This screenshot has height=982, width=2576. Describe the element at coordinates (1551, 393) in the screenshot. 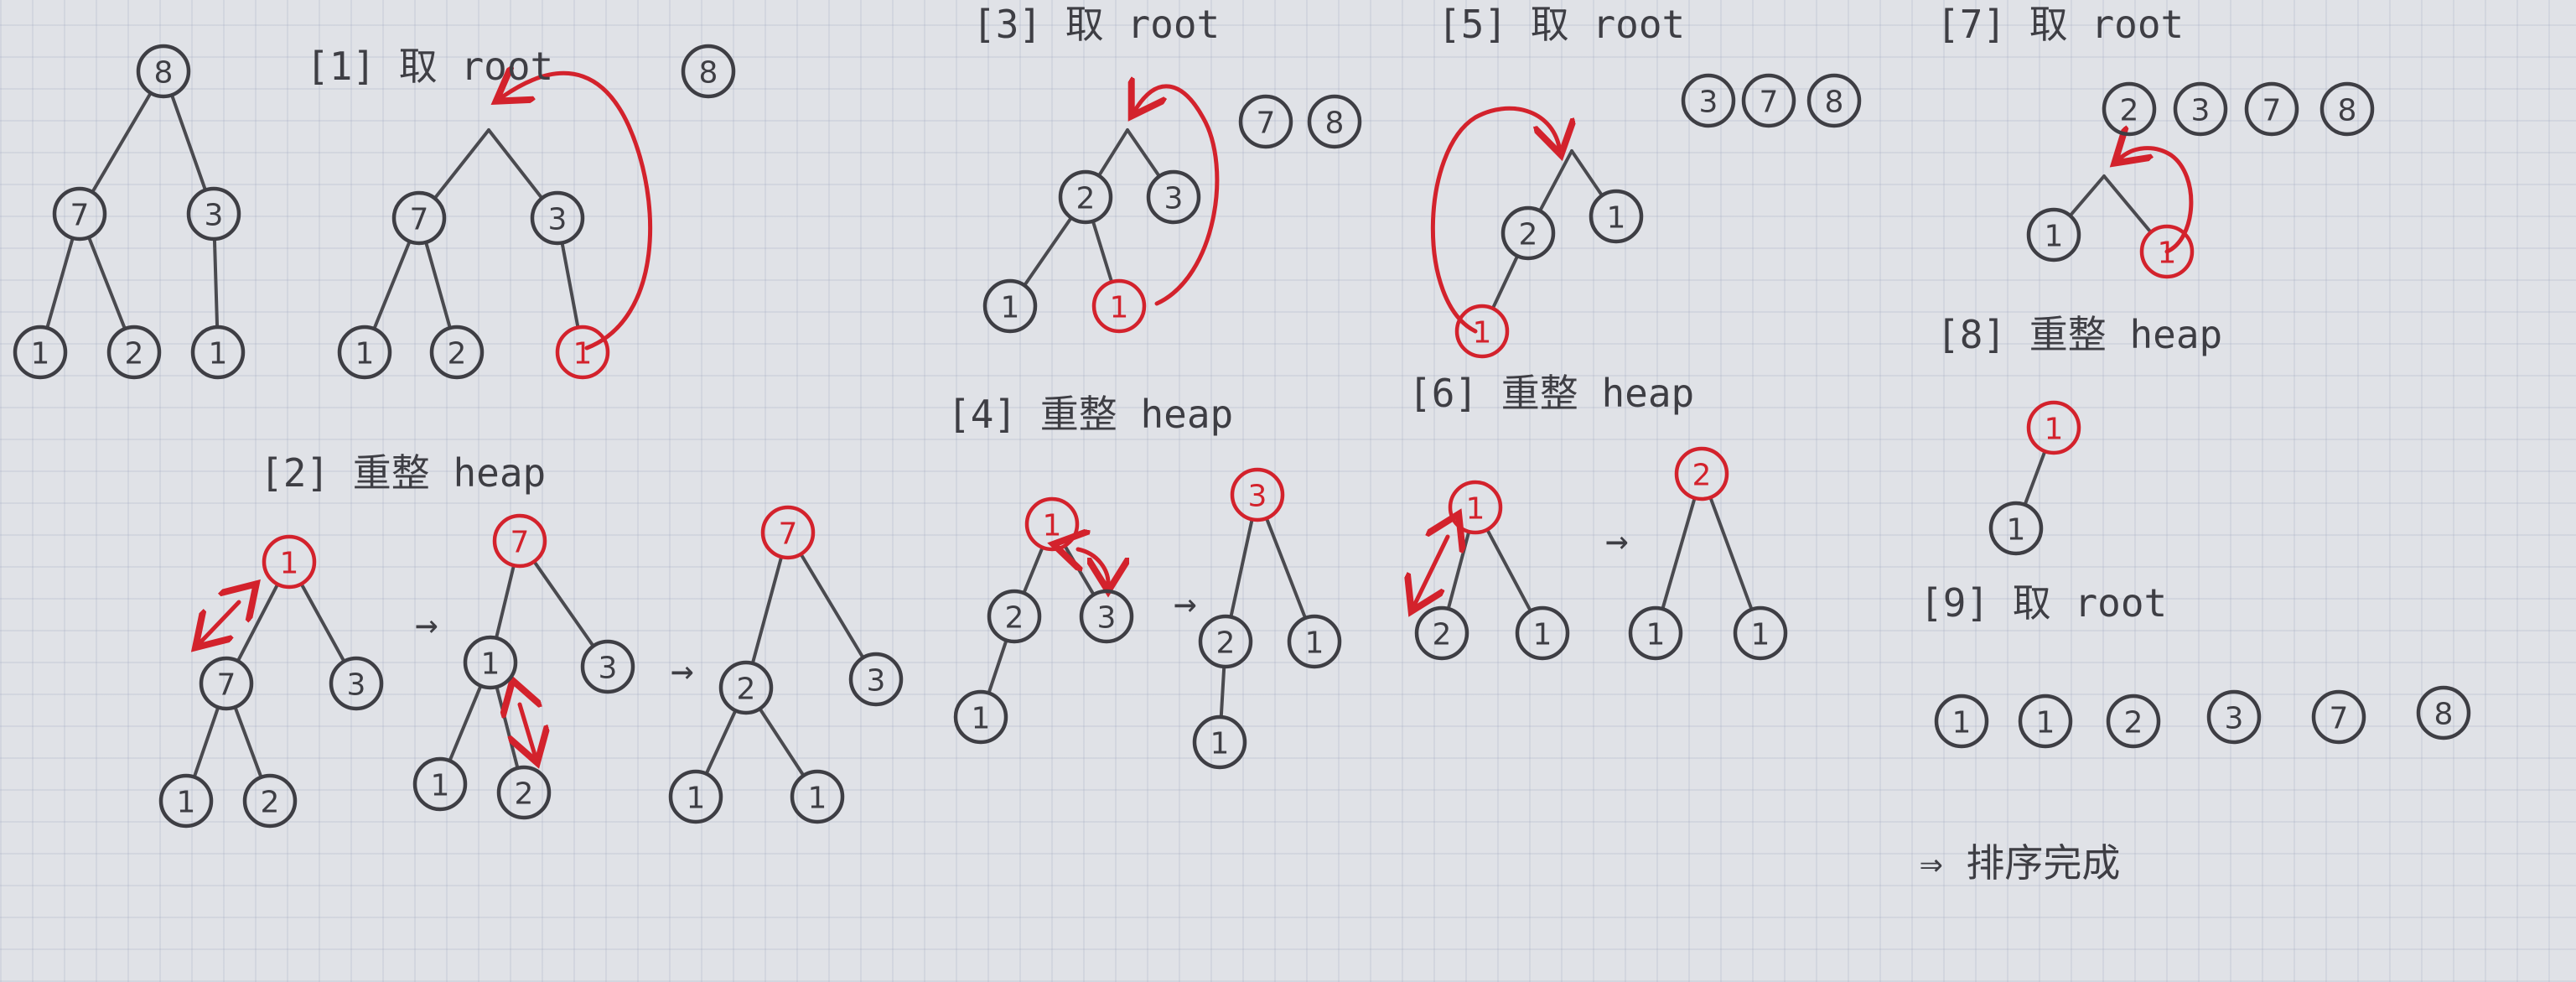

I see `step-label-s6: [6] 重整 heap` at that location.